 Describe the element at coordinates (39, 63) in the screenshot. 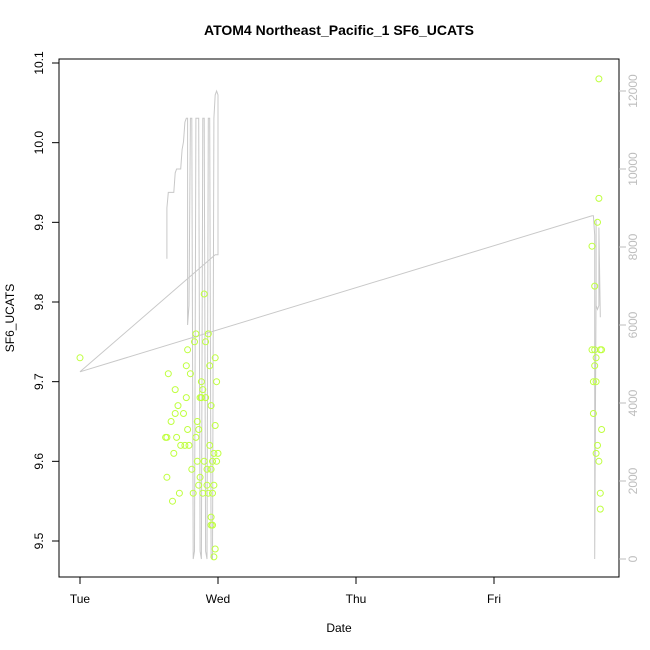

I see `y-tick-label: 10.1` at that location.